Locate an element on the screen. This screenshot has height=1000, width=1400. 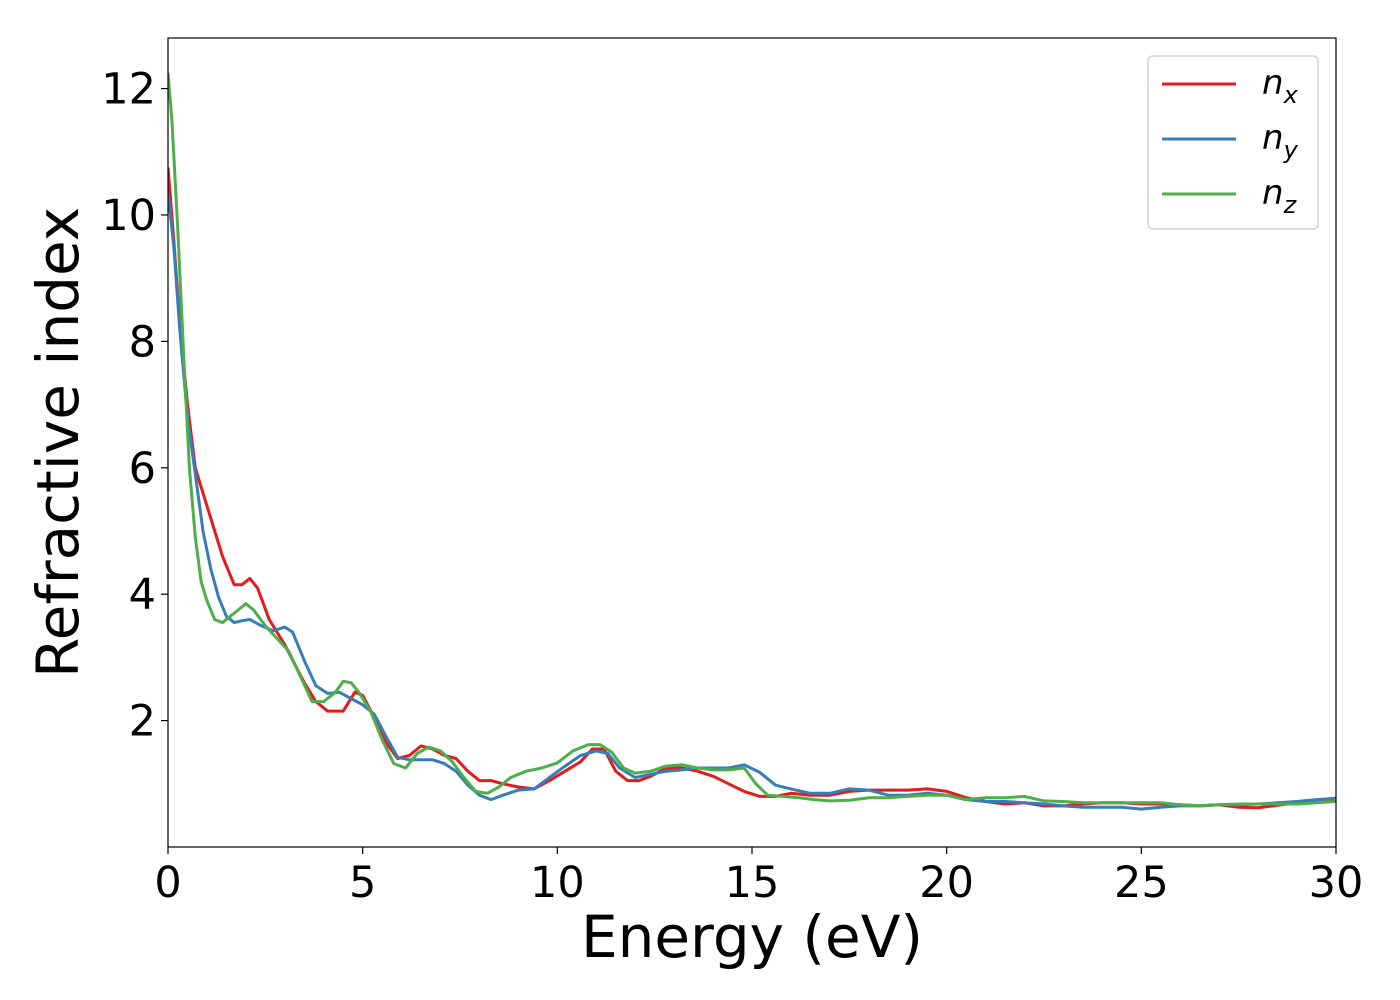
x-tick-label: 5 is located at coordinates (362, 883).